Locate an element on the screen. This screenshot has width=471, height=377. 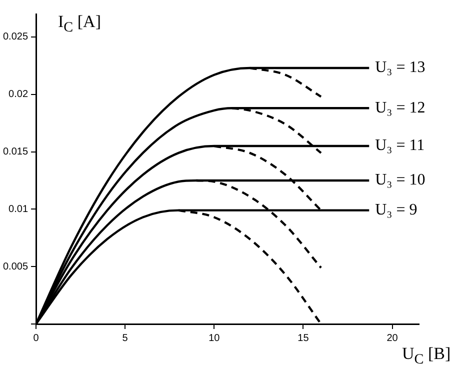
y-tick-label: 0.015 is located at coordinates (15, 152).